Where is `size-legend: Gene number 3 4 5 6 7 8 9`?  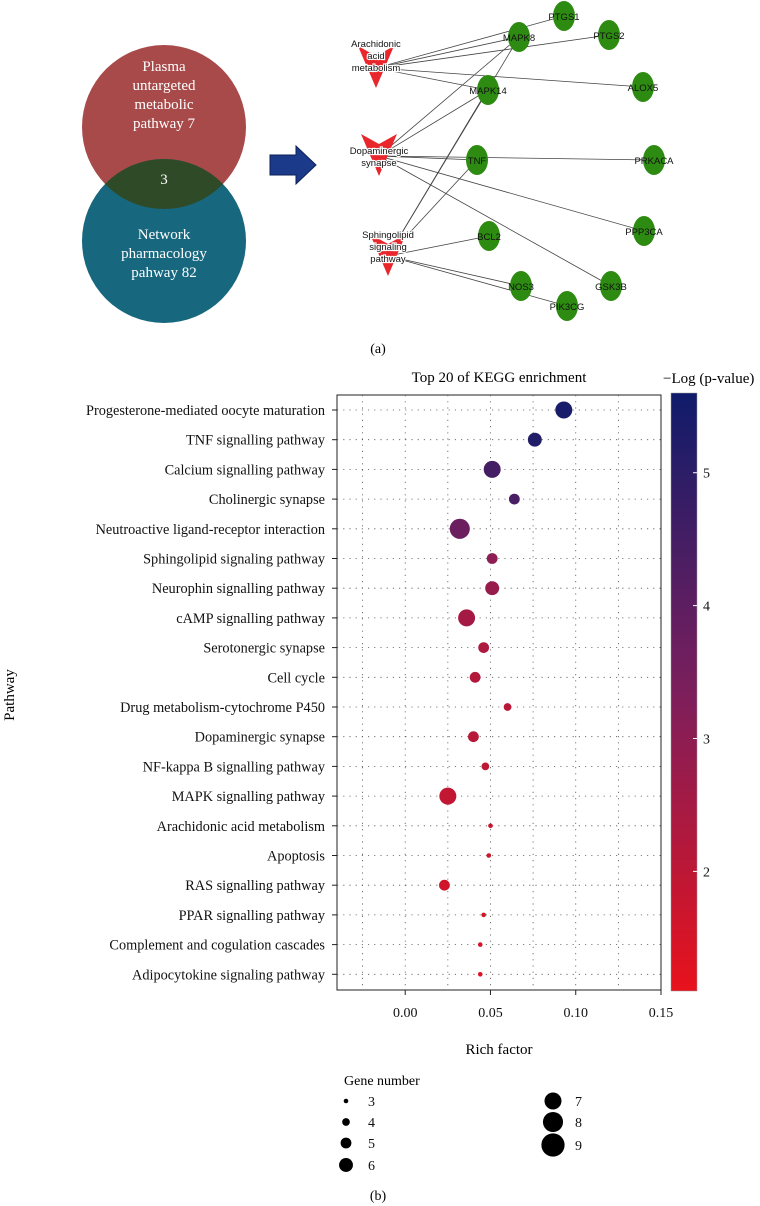
size-legend: Gene number 3 4 5 6 7 8 9 is located at coordinates (460, 1124).